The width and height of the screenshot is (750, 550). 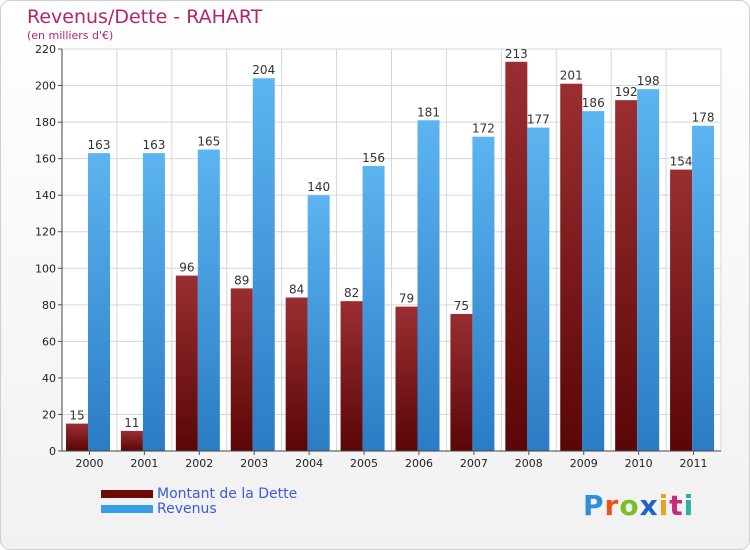 What do you see at coordinates (227, 494) in the screenshot?
I see `legend-label-dette: Montant de la Dette` at bounding box center [227, 494].